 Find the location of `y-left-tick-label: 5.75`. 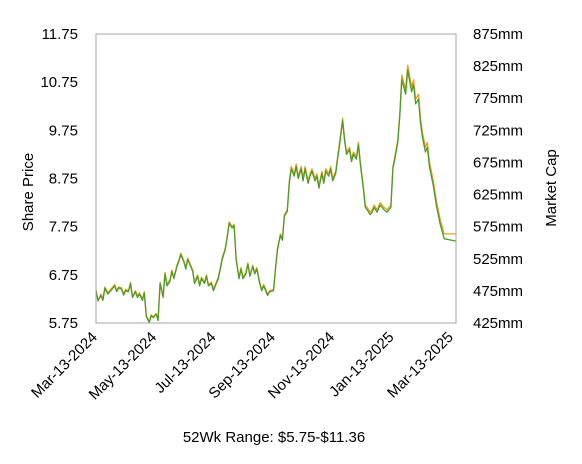

y-left-tick-label: 5.75 is located at coordinates (63, 323).